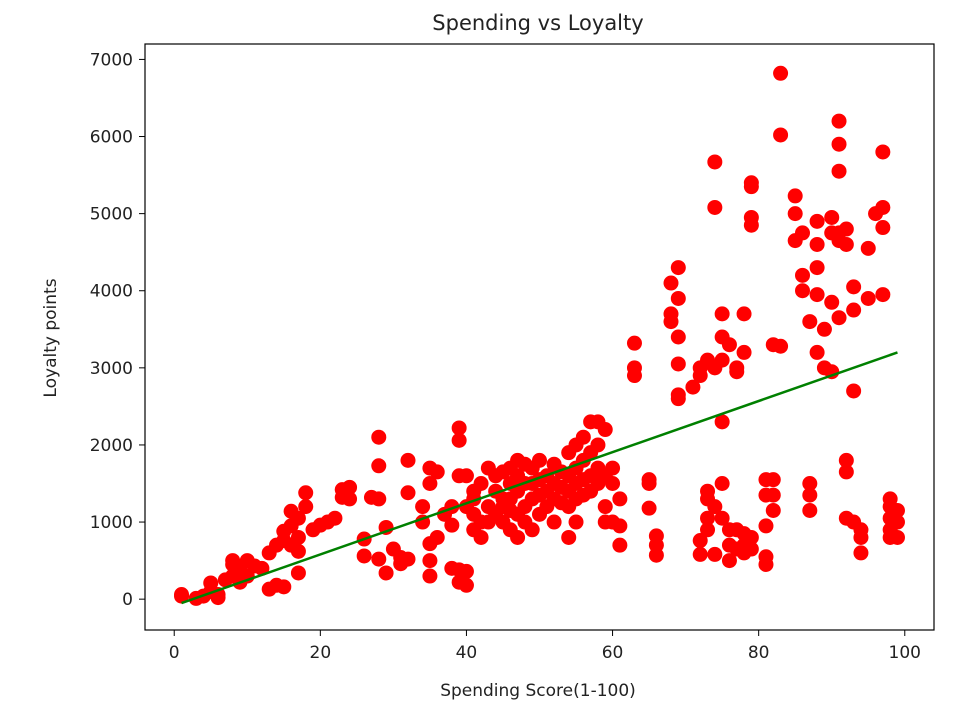 This screenshot has width=968, height=727. I want to click on x-tick-label: 0, so click(174, 653).